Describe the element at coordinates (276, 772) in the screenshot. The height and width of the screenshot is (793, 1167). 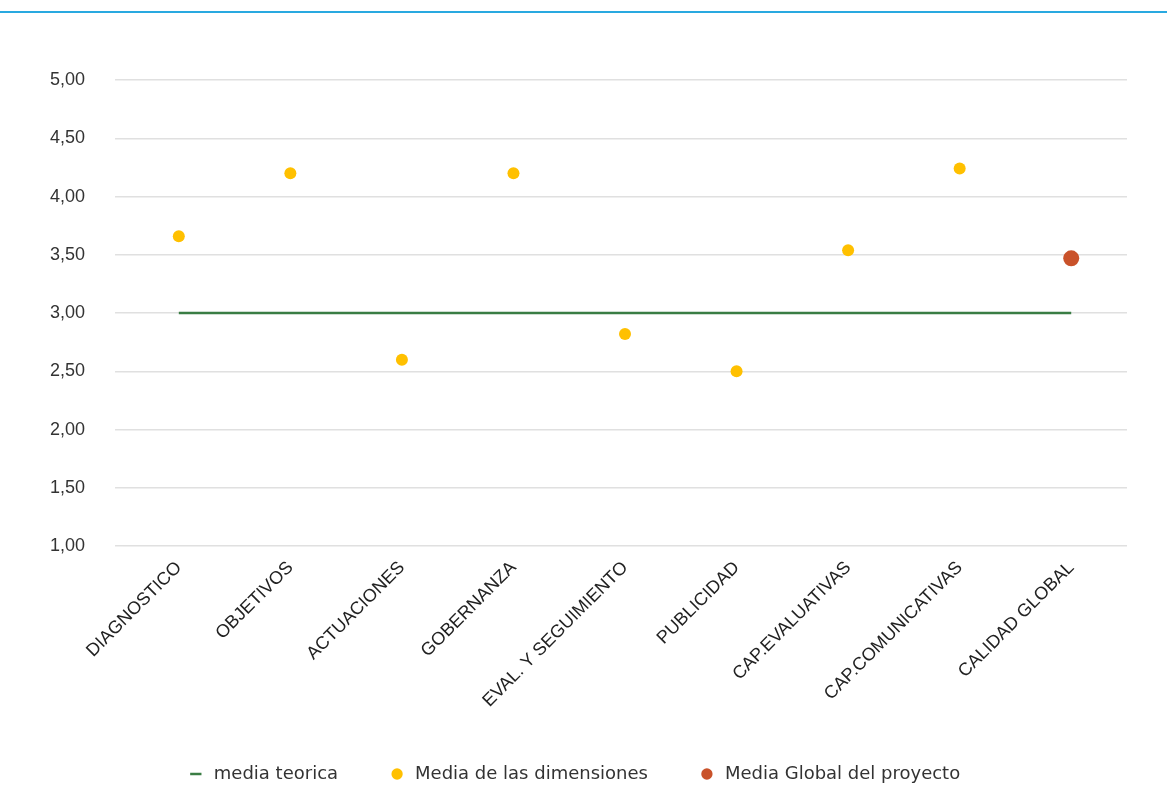
I see `legend-label: media teorica` at that location.